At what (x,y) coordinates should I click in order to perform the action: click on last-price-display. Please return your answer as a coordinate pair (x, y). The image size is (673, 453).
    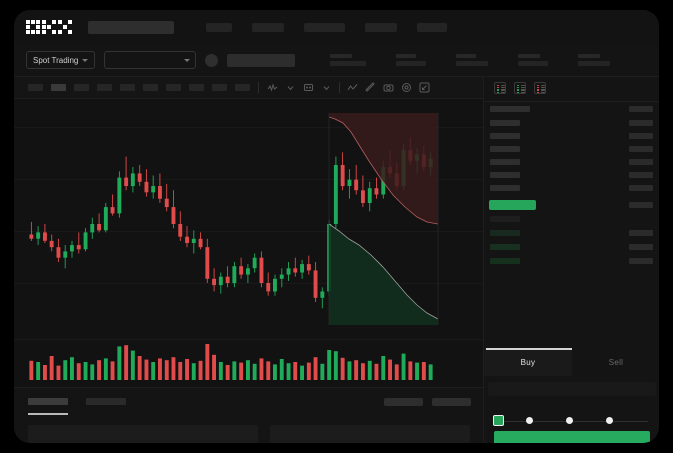
    Looking at the image, I should click on (261, 60).